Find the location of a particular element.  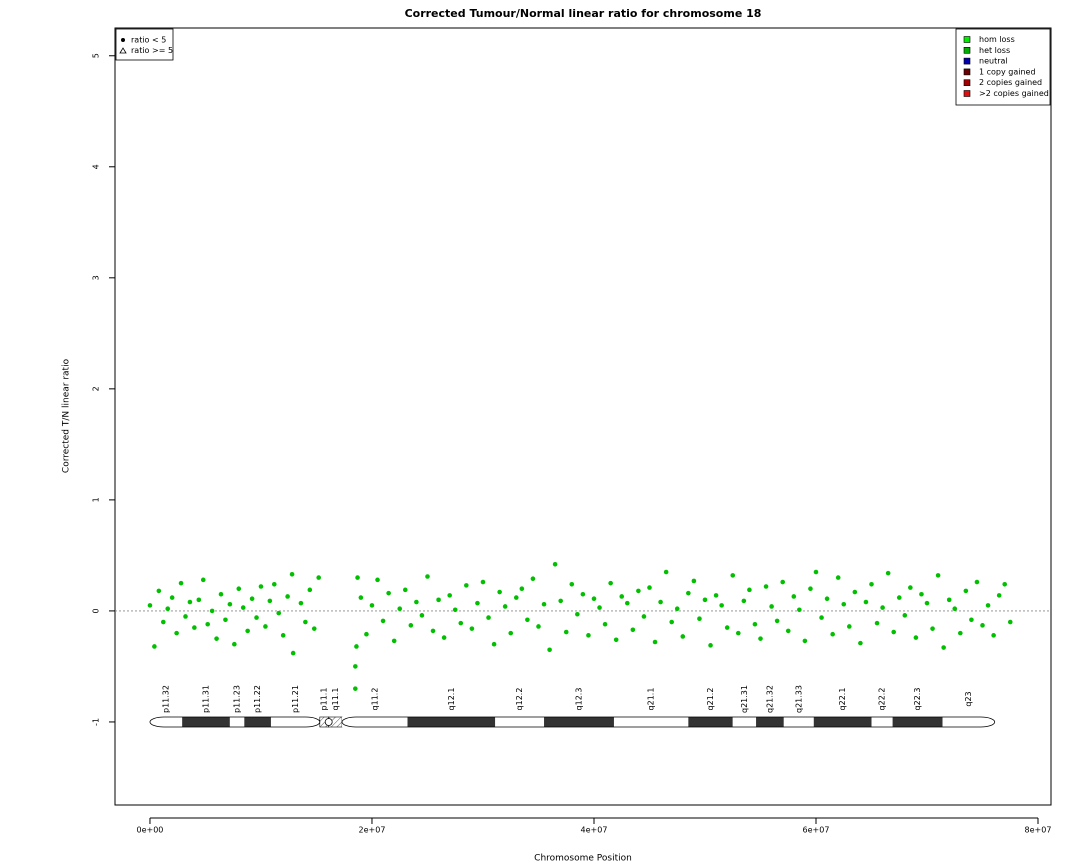

y-tick-label: 2 is located at coordinates (96, 388).